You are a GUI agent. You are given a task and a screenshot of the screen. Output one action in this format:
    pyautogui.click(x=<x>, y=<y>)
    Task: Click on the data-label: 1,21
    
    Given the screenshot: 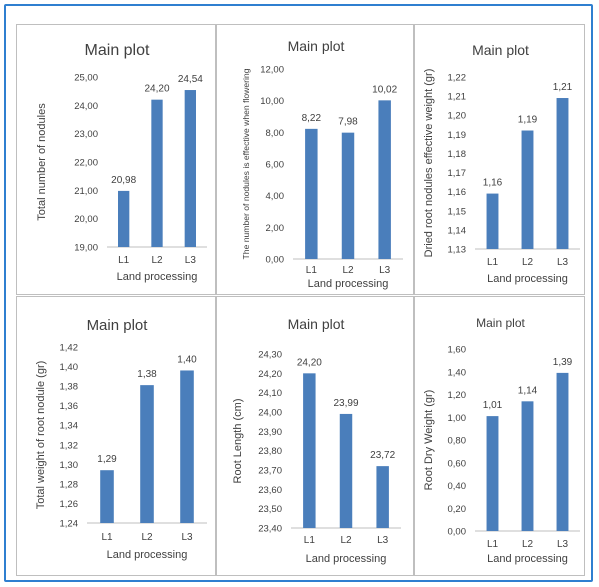 What is the action you would take?
    pyautogui.click(x=563, y=87)
    